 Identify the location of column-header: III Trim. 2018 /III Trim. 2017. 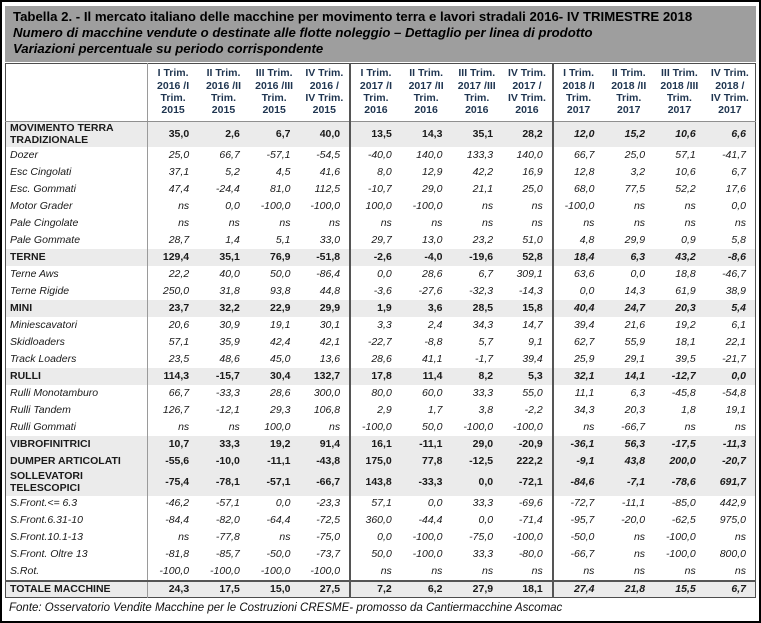
(679, 92).